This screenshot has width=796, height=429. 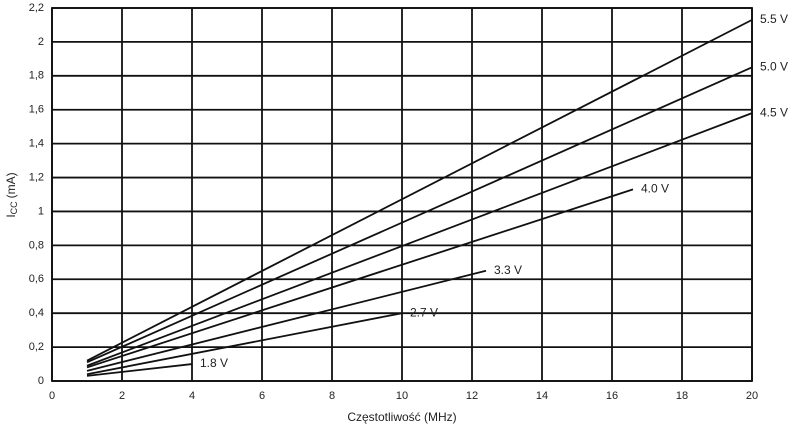 I want to click on x-tick-label: 6, so click(x=262, y=396).